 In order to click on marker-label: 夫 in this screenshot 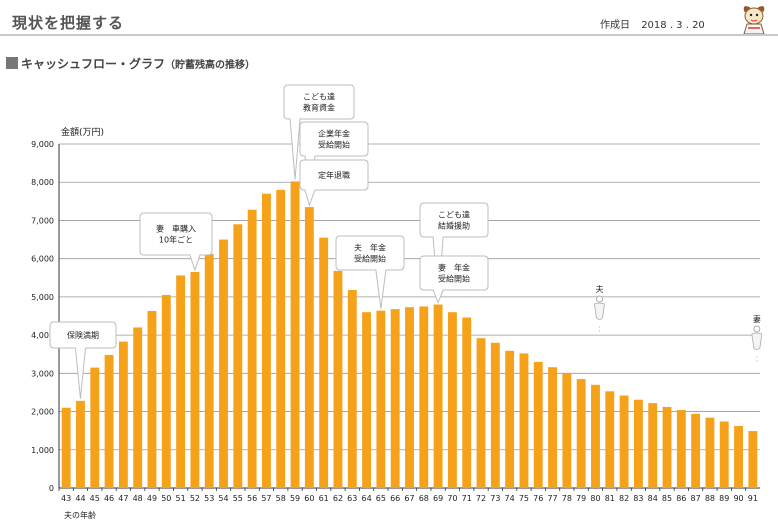, I will do `click(599, 289)`.